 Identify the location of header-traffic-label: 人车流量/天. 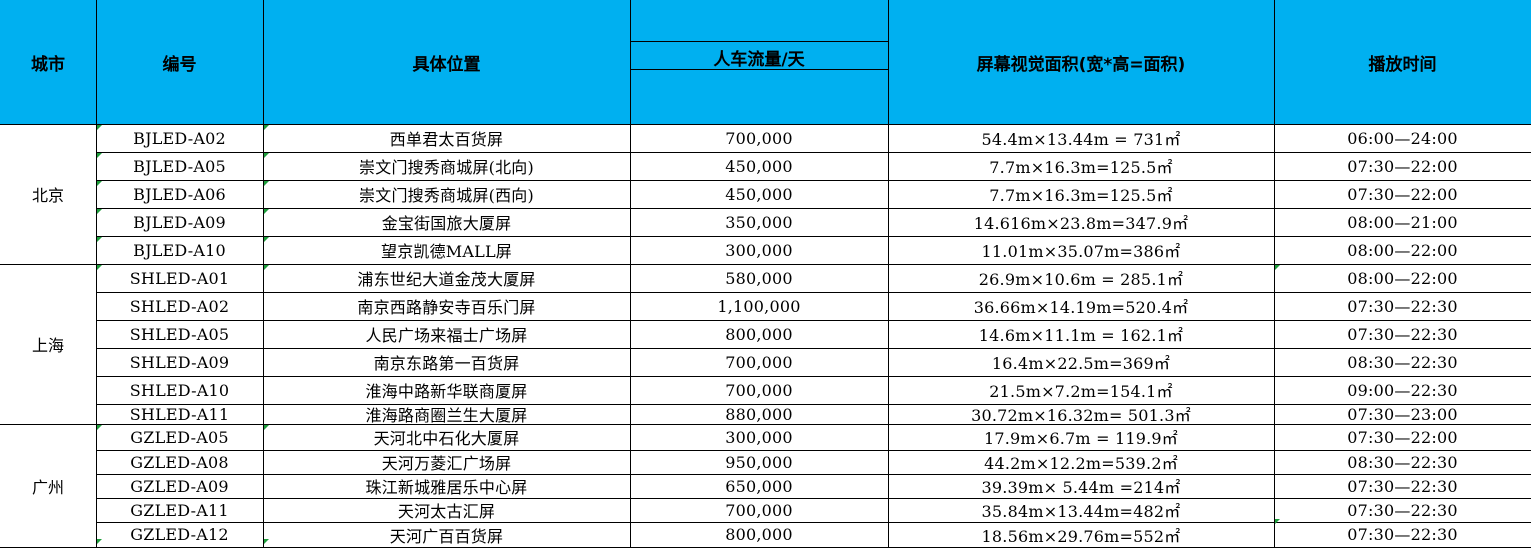
(759, 60).